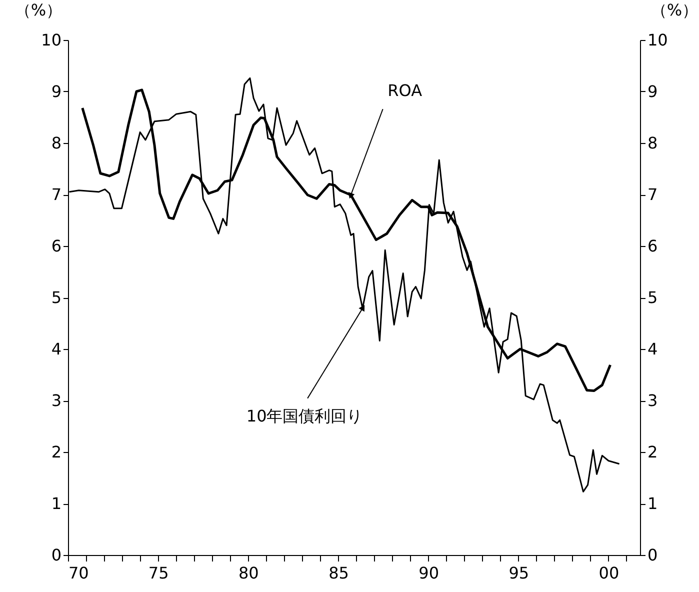 Image resolution: width=699 pixels, height=592 pixels. I want to click on y-tick-label: 9, so click(56, 91).